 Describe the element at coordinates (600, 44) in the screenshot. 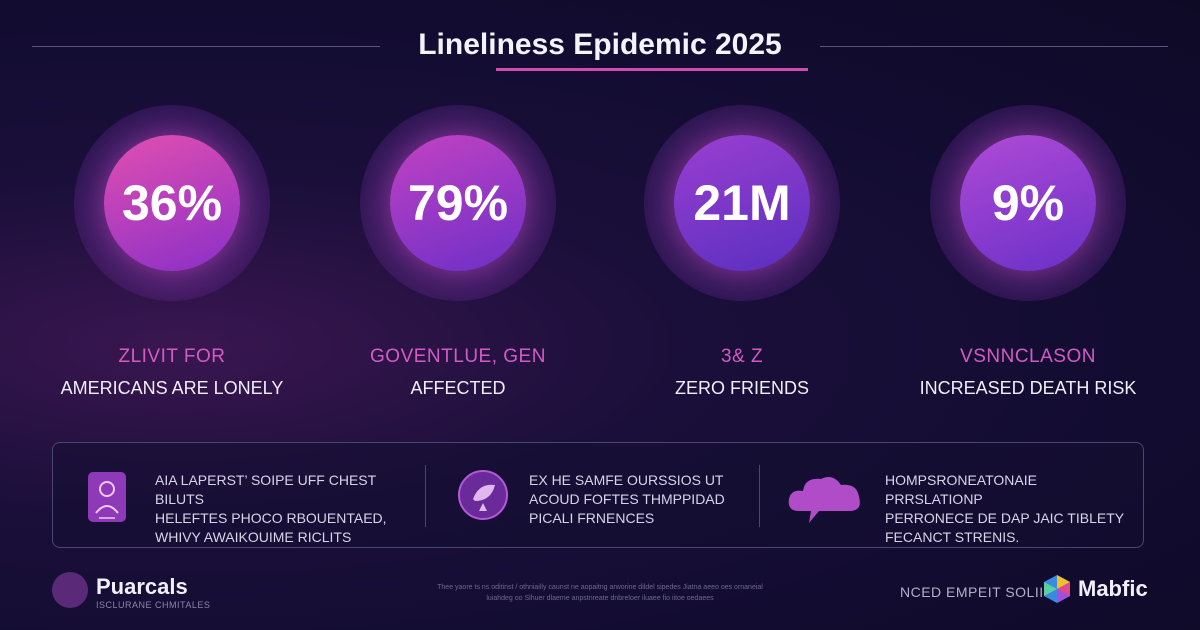

I see `page-title: Lineliness Epidemic 2025` at that location.